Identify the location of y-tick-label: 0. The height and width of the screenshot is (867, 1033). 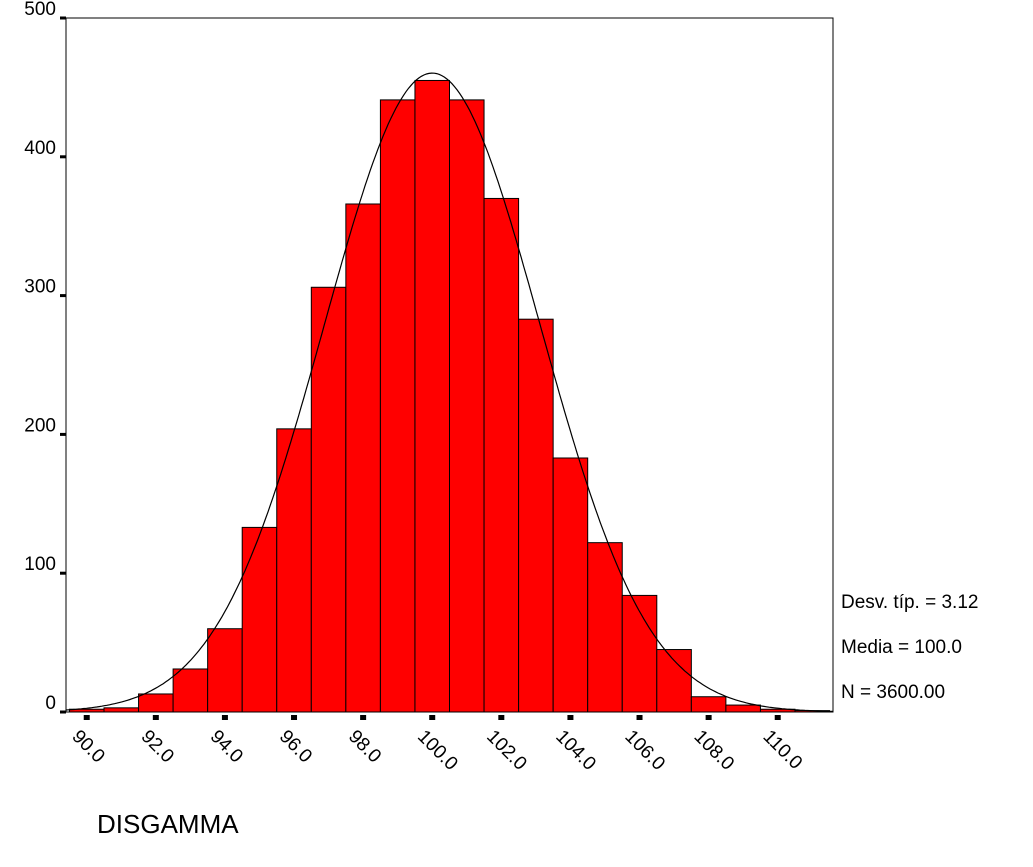
(50, 703).